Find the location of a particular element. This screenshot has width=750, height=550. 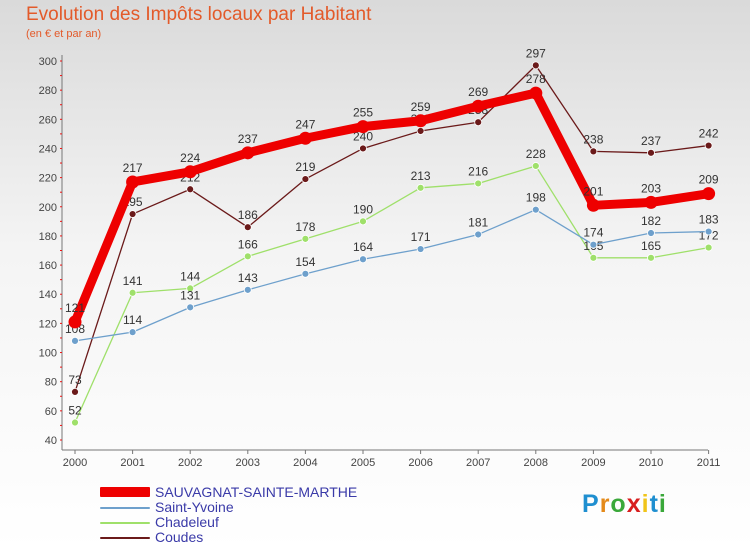

data-label-chadeleuf: 144 is located at coordinates (190, 276).